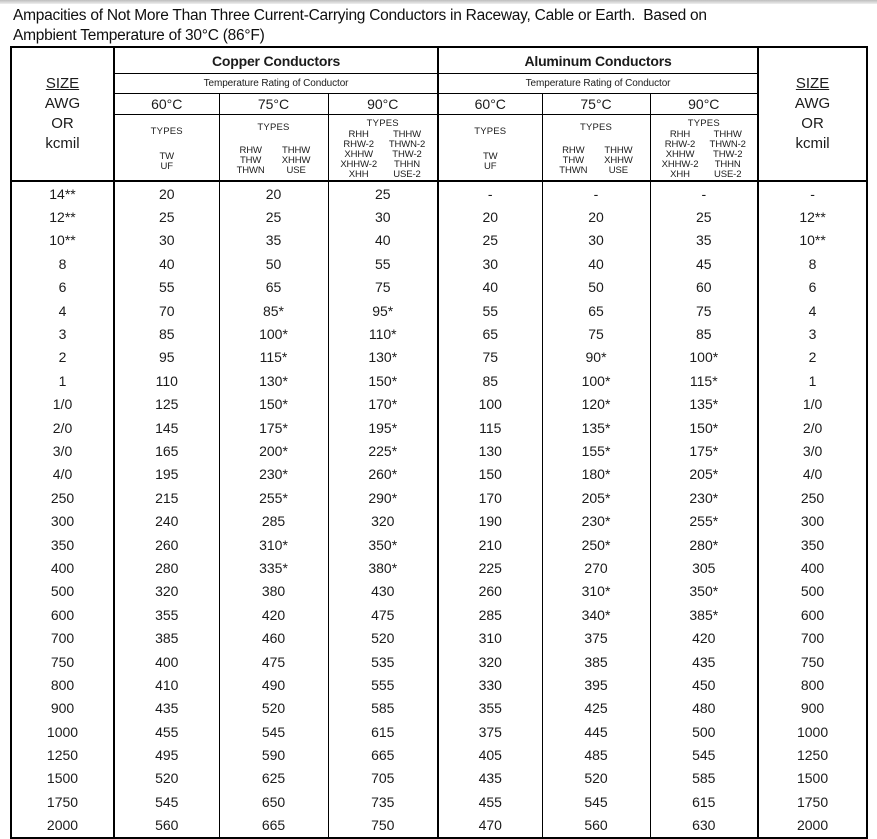 This screenshot has width=877, height=839. What do you see at coordinates (250, 160) in the screenshot?
I see `conductor-type: THW` at bounding box center [250, 160].